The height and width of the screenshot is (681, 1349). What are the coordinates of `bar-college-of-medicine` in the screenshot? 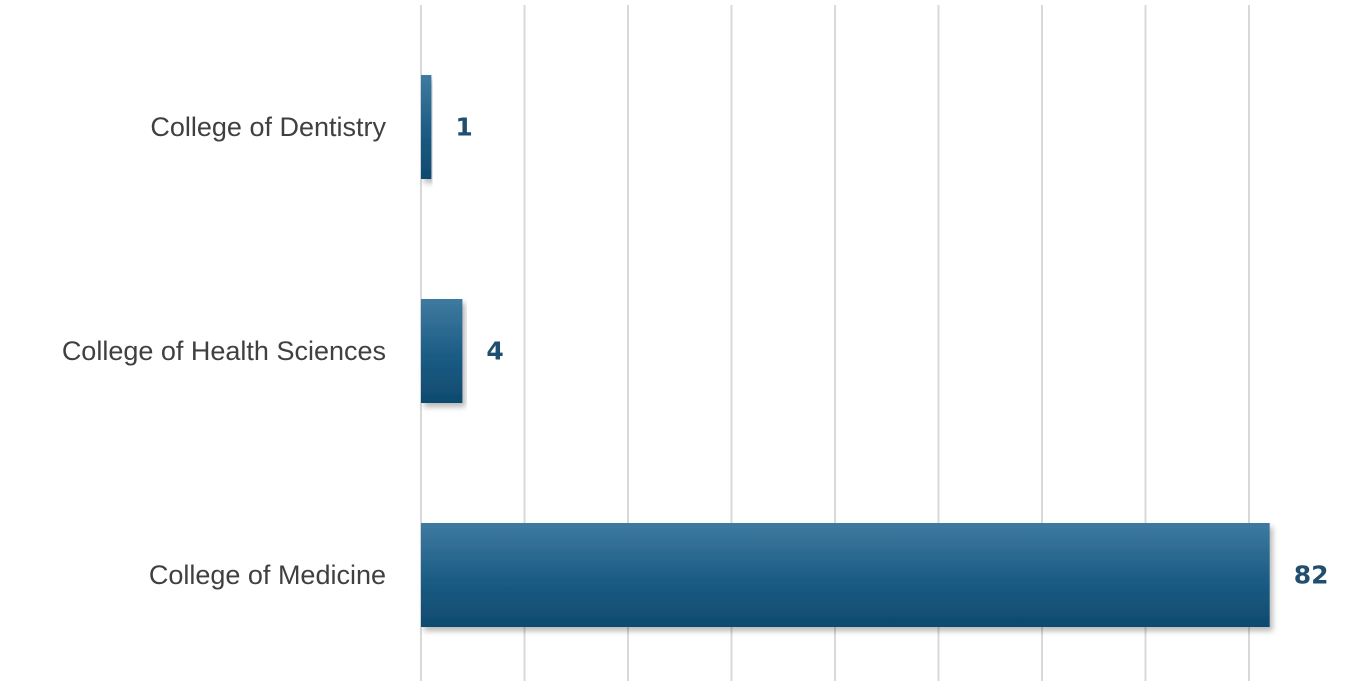 It's located at (845, 575).